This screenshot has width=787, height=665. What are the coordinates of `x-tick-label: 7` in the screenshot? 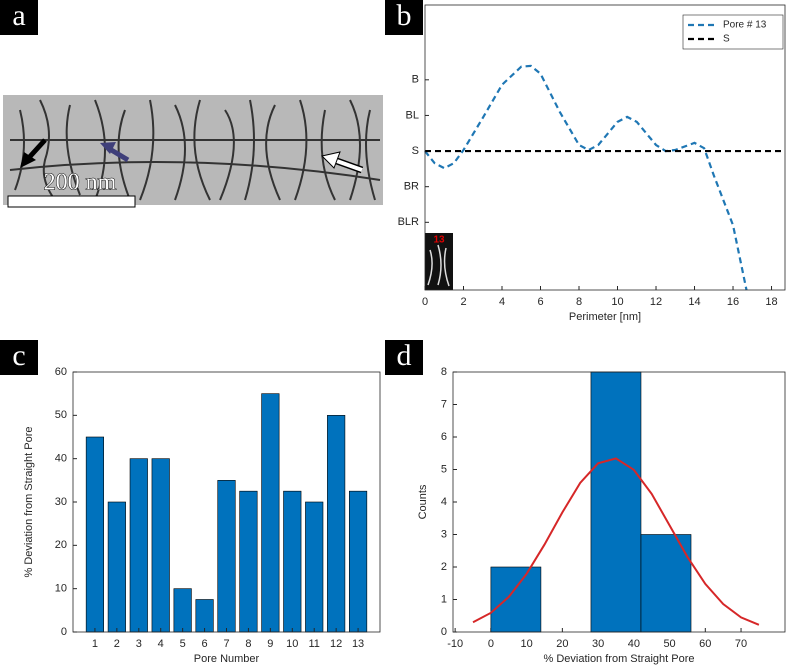 It's located at (226, 644).